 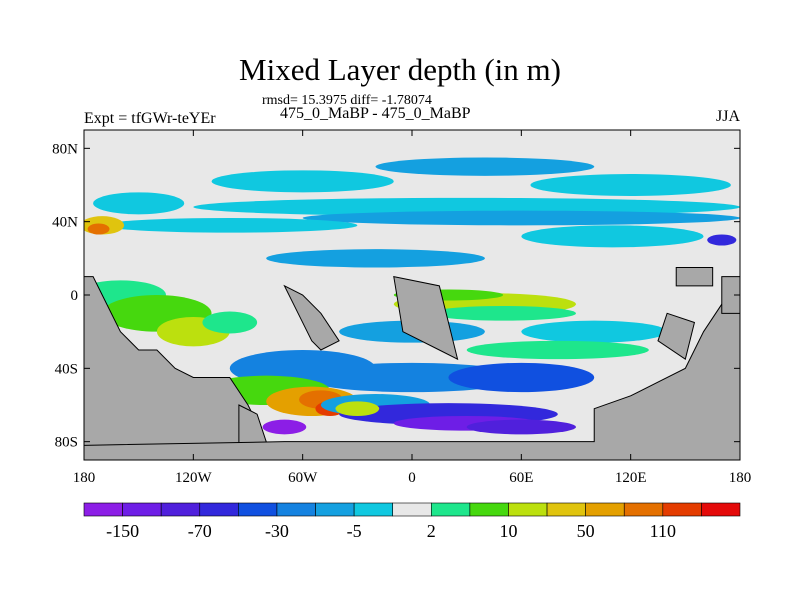 What do you see at coordinates (66, 369) in the screenshot?
I see `y-tick-label: 40S` at bounding box center [66, 369].